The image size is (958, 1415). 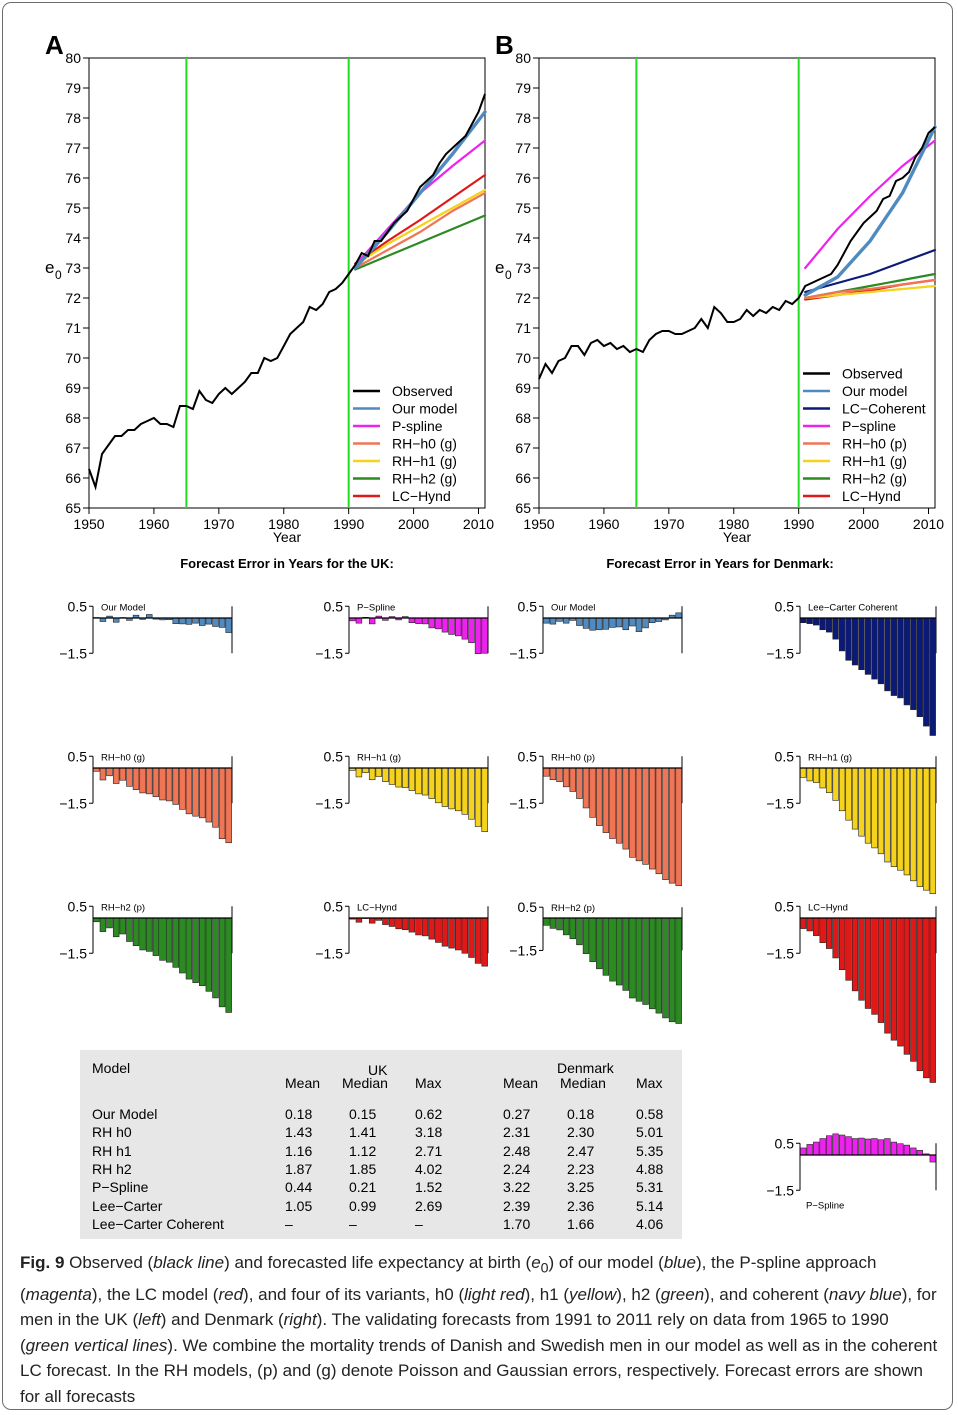 What do you see at coordinates (429, 1132) in the screenshot?
I see `table-cell-uk-max: 3.18` at bounding box center [429, 1132].